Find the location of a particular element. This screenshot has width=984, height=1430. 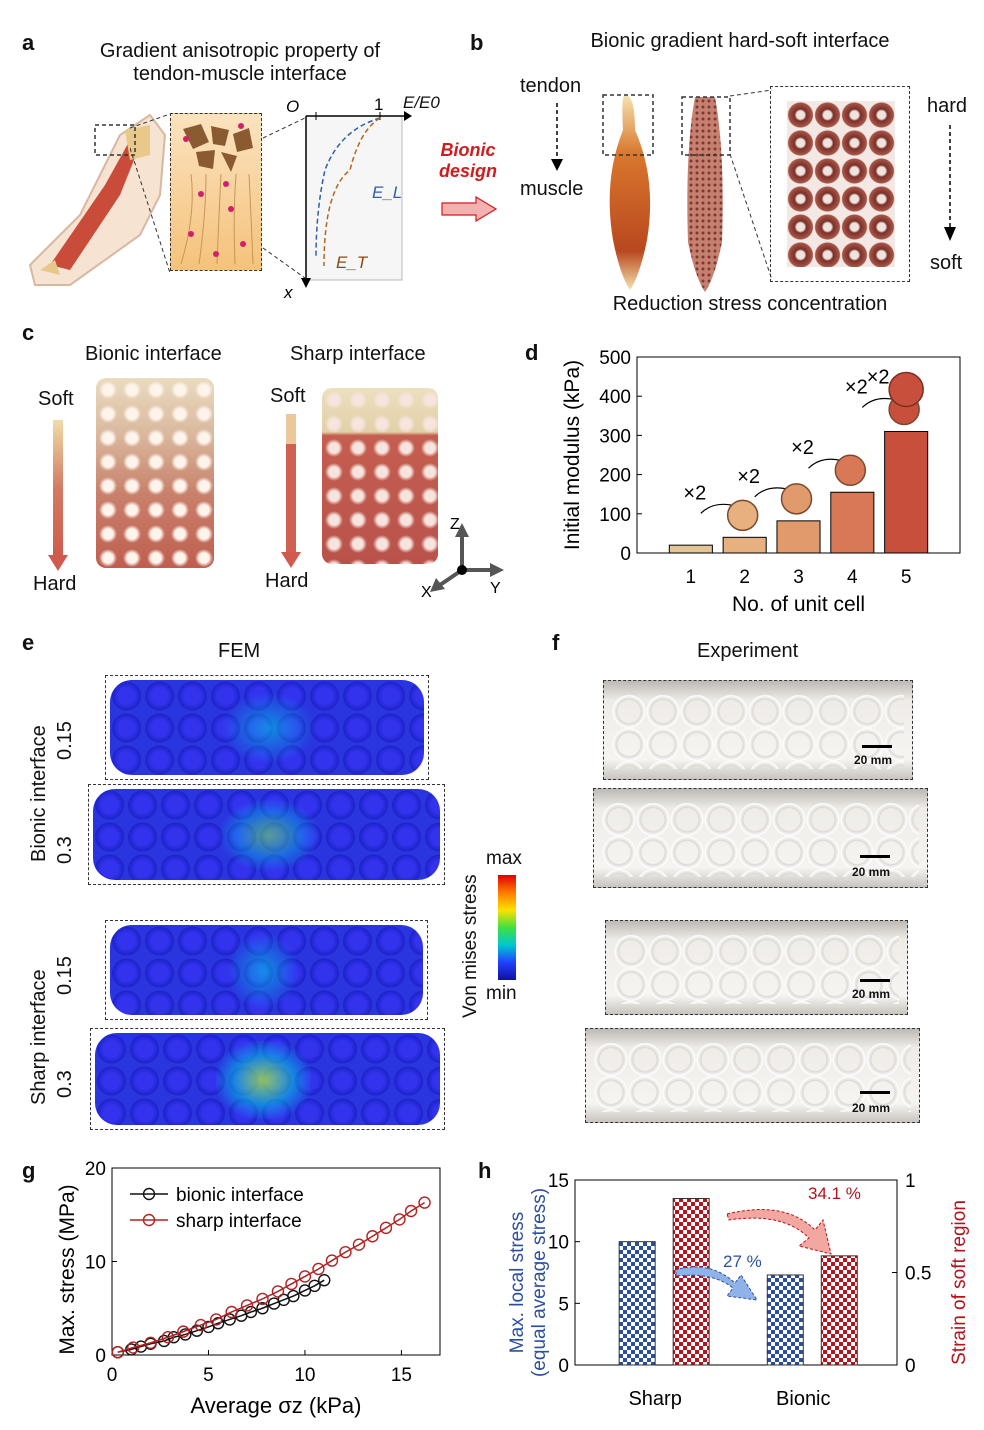

chart-d-bar is located at coordinates (798, 537).